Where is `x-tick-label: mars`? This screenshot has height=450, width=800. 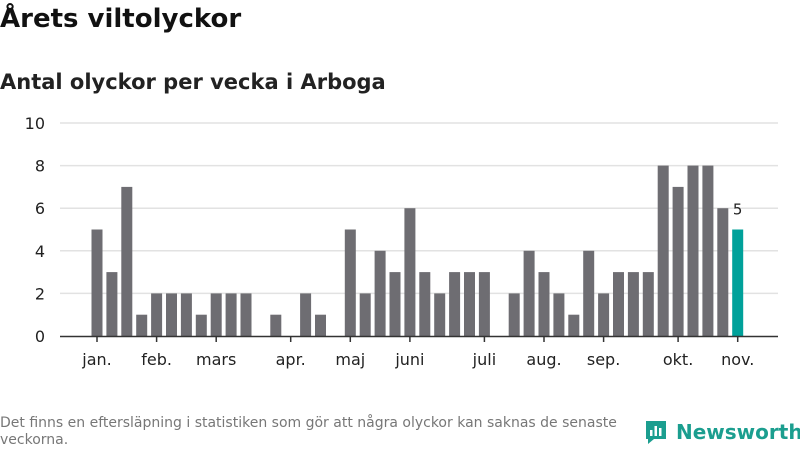 x-tick-label: mars is located at coordinates (216, 359).